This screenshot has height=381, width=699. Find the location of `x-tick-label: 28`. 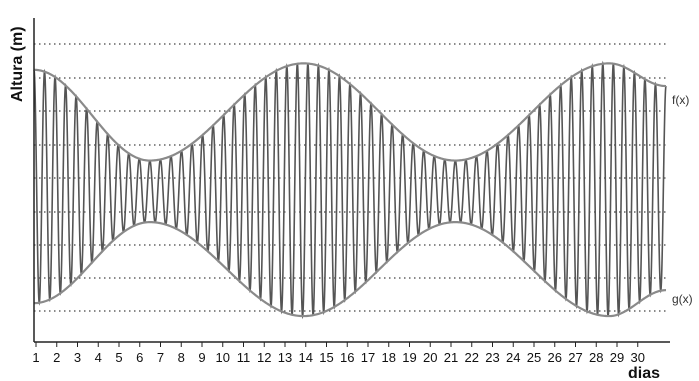

x-tick-label: 28 is located at coordinates (596, 357).